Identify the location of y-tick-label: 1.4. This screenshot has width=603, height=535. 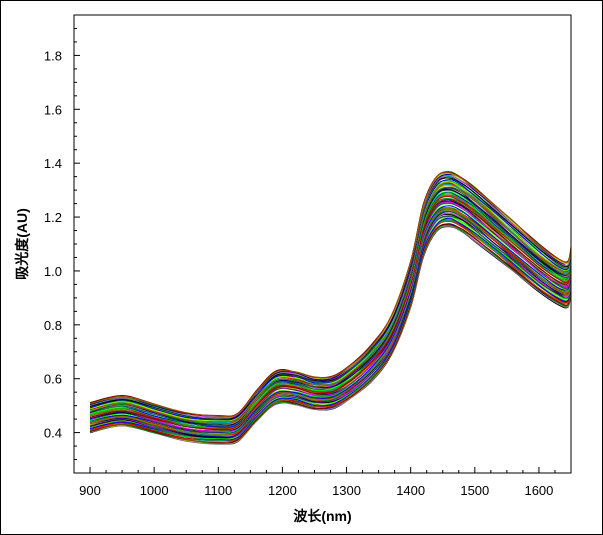
(53, 163).